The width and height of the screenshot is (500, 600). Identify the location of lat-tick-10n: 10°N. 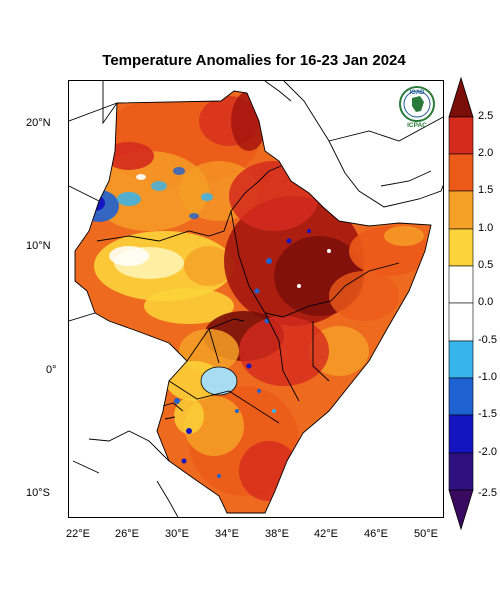
(38, 246).